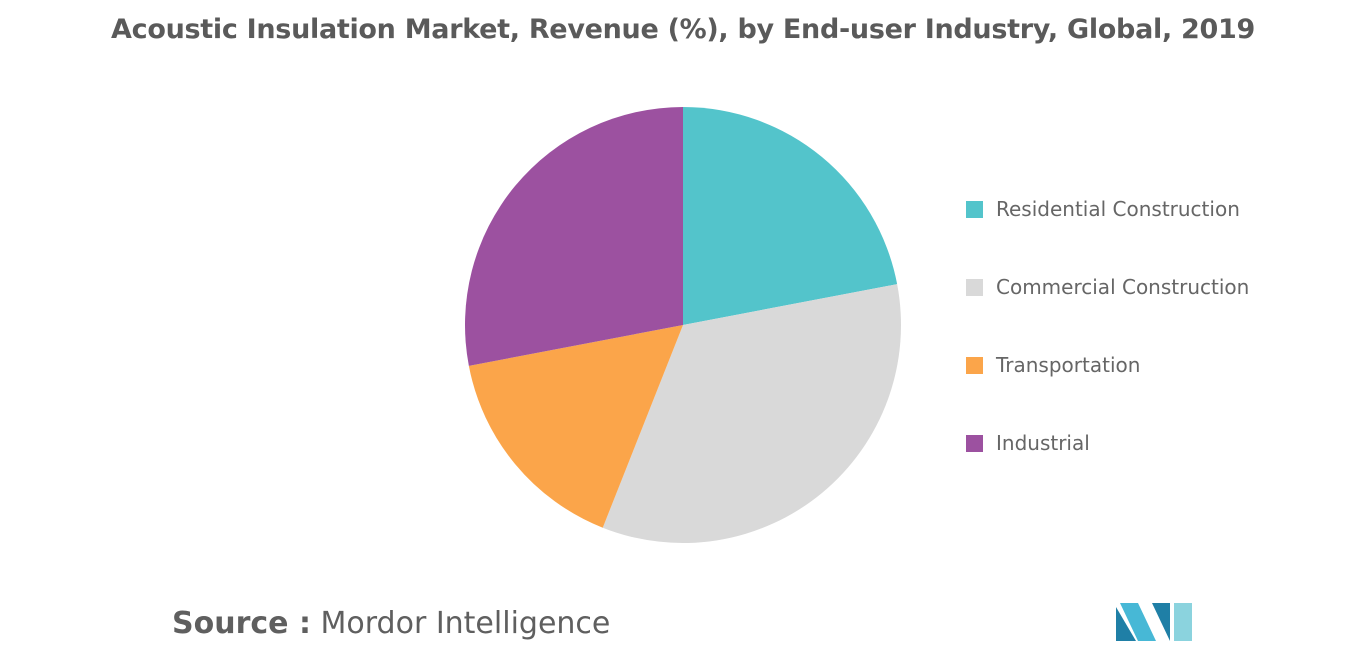 This screenshot has height=655, width=1366. Describe the element at coordinates (790, 216) in the screenshot. I see `pie-slice-residential-construction` at that location.